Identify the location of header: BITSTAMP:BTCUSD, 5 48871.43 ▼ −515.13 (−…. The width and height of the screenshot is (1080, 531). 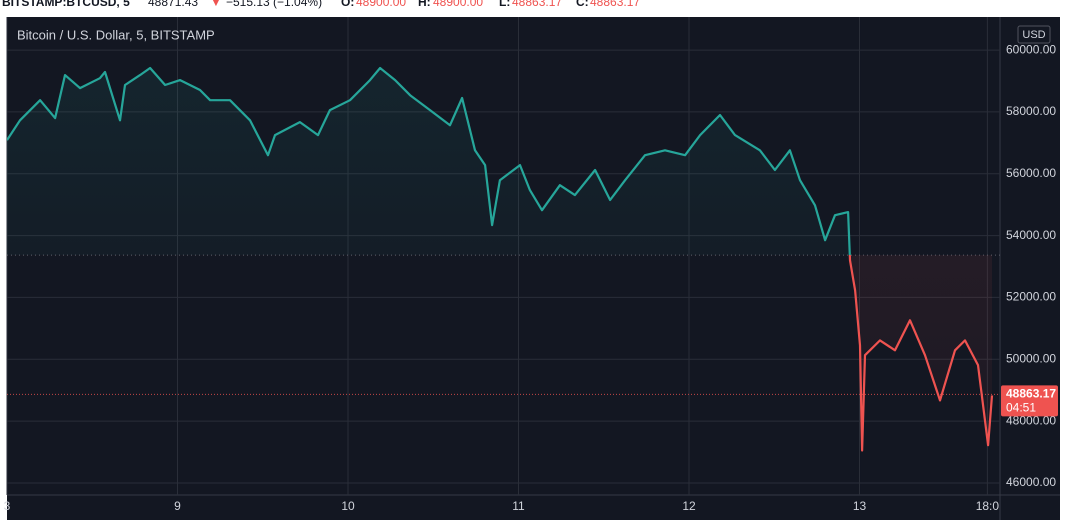
(321, 4).